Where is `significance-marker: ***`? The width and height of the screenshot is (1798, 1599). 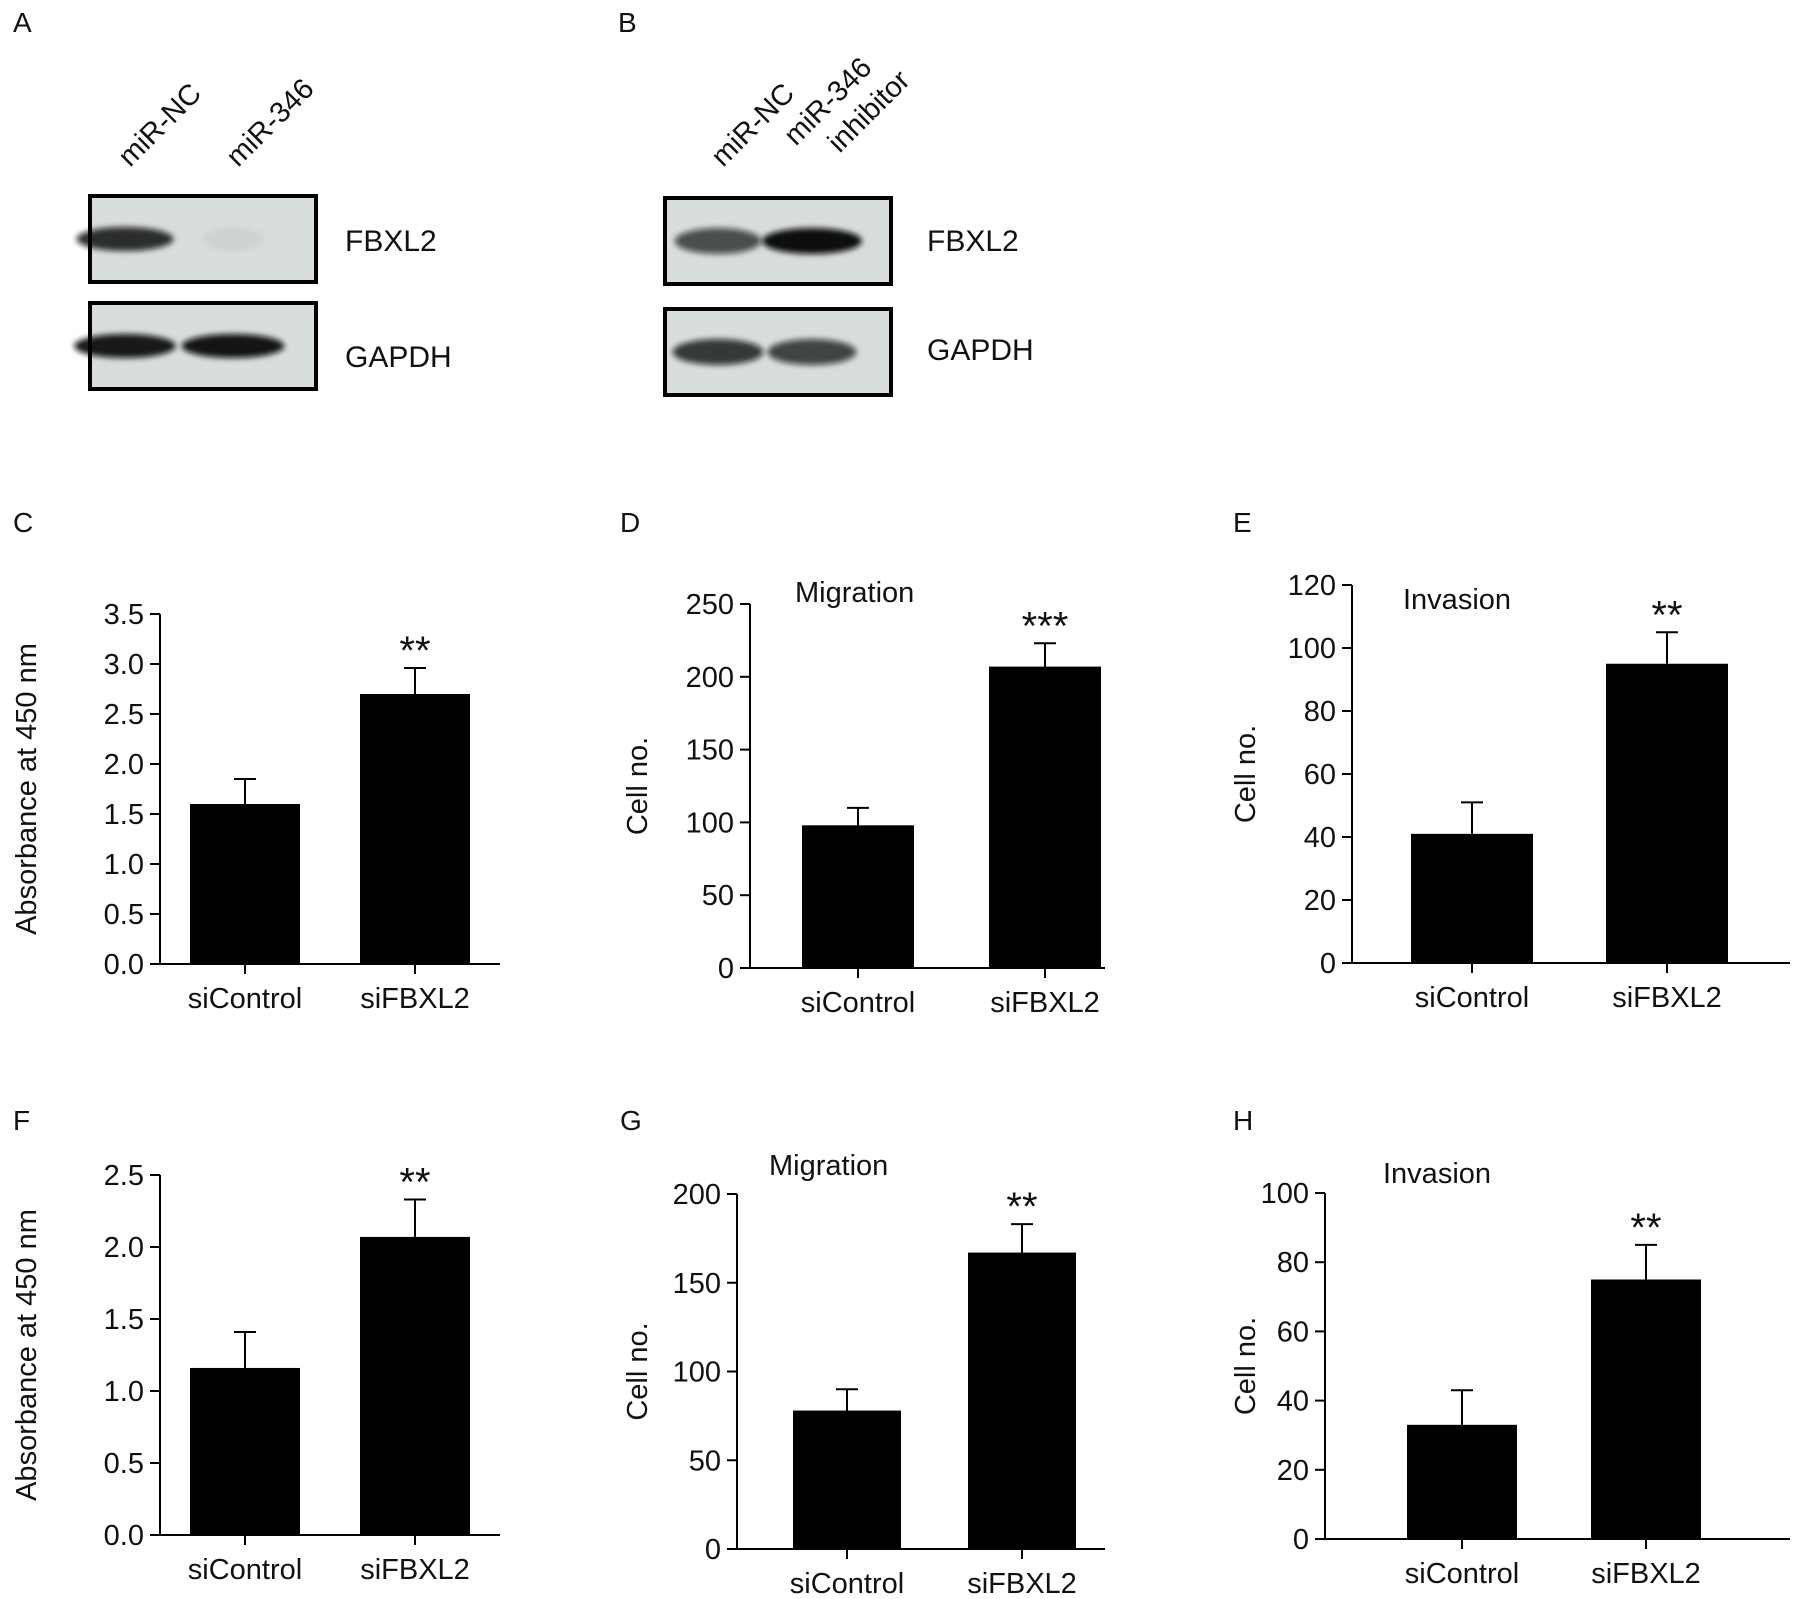
significance-marker: *** is located at coordinates (1045, 626).